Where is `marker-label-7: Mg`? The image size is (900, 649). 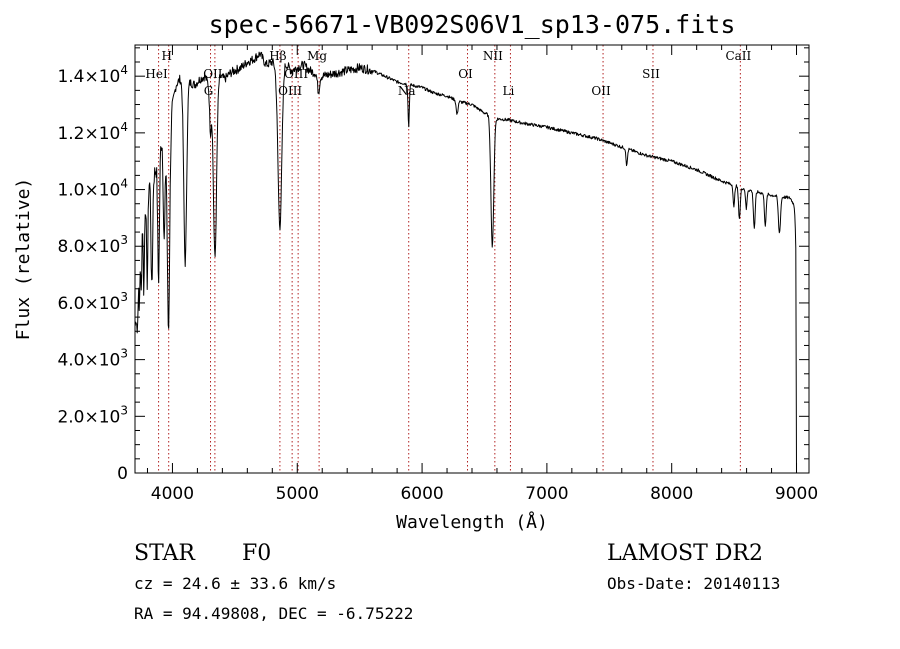
marker-label-7: Mg is located at coordinates (317, 56).